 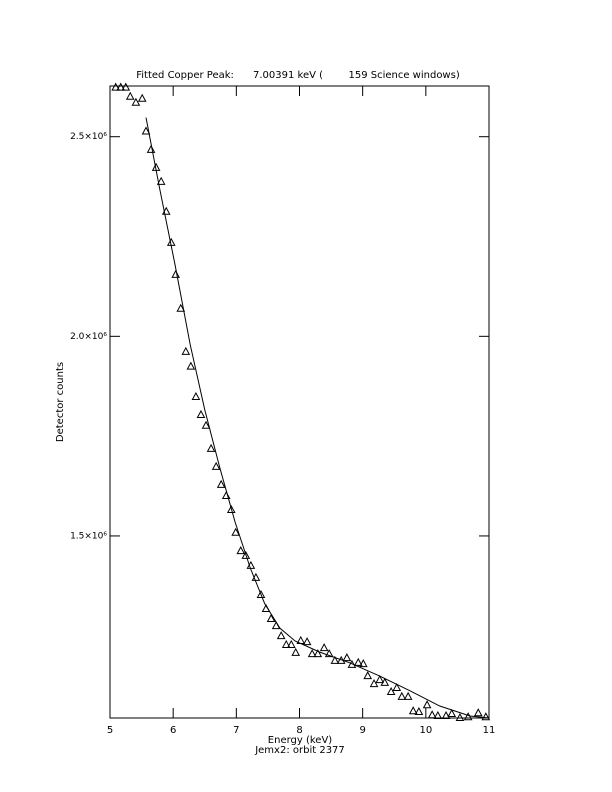 What do you see at coordinates (489, 730) in the screenshot?
I see `x-tick-label: 11` at bounding box center [489, 730].